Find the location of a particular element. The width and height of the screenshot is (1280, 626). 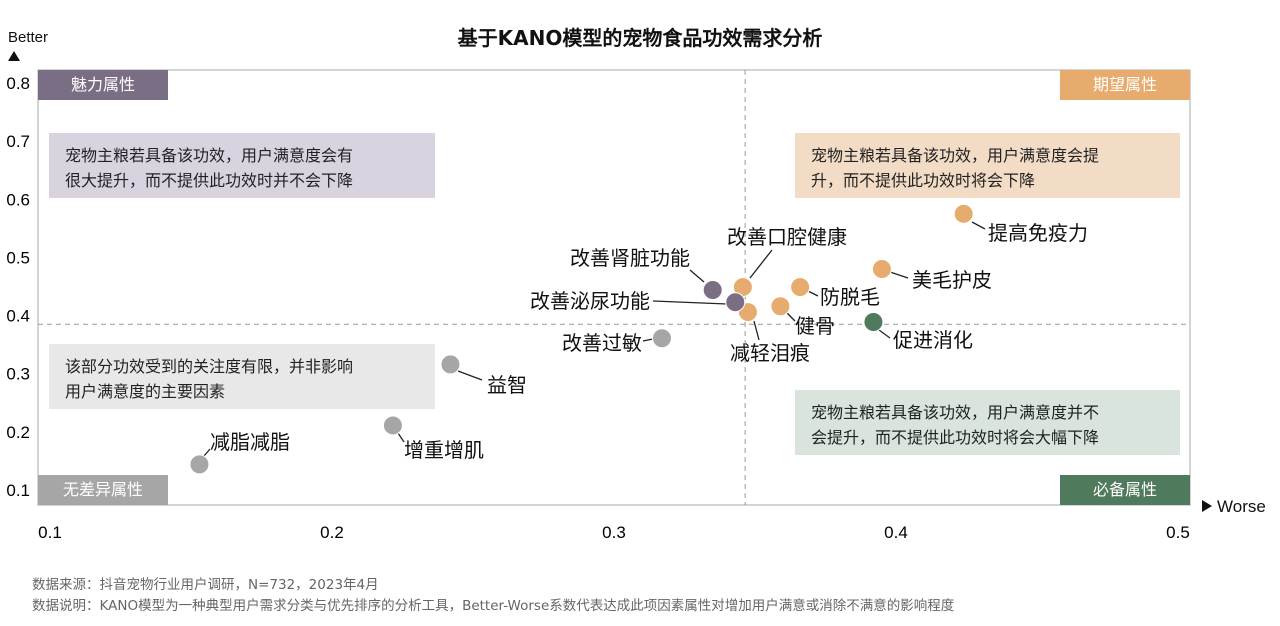

x-tick-label: 0.1 is located at coordinates (50, 532).